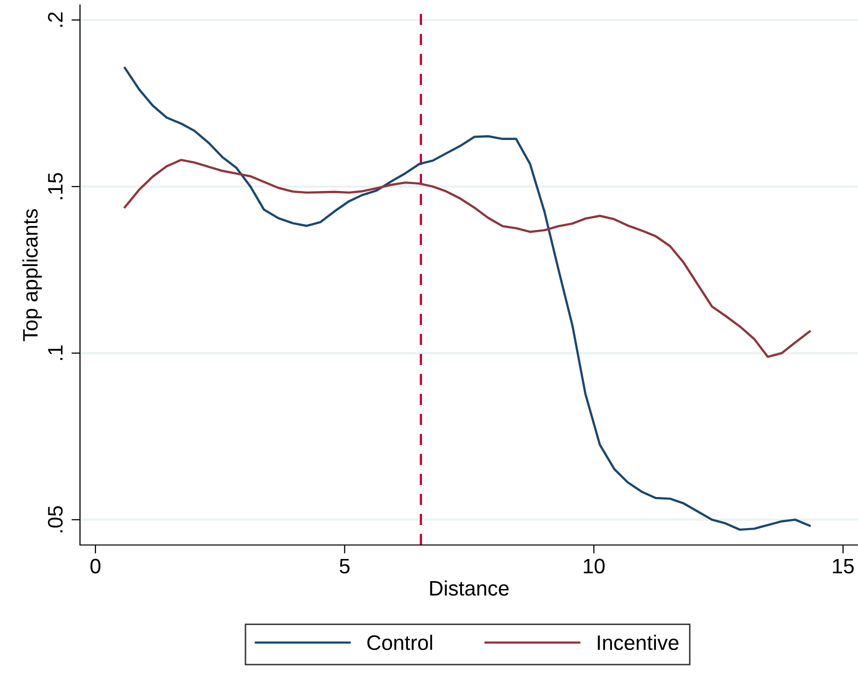 The width and height of the screenshot is (858, 675). Describe the element at coordinates (95, 566) in the screenshot. I see `x-tick-label: 0` at that location.